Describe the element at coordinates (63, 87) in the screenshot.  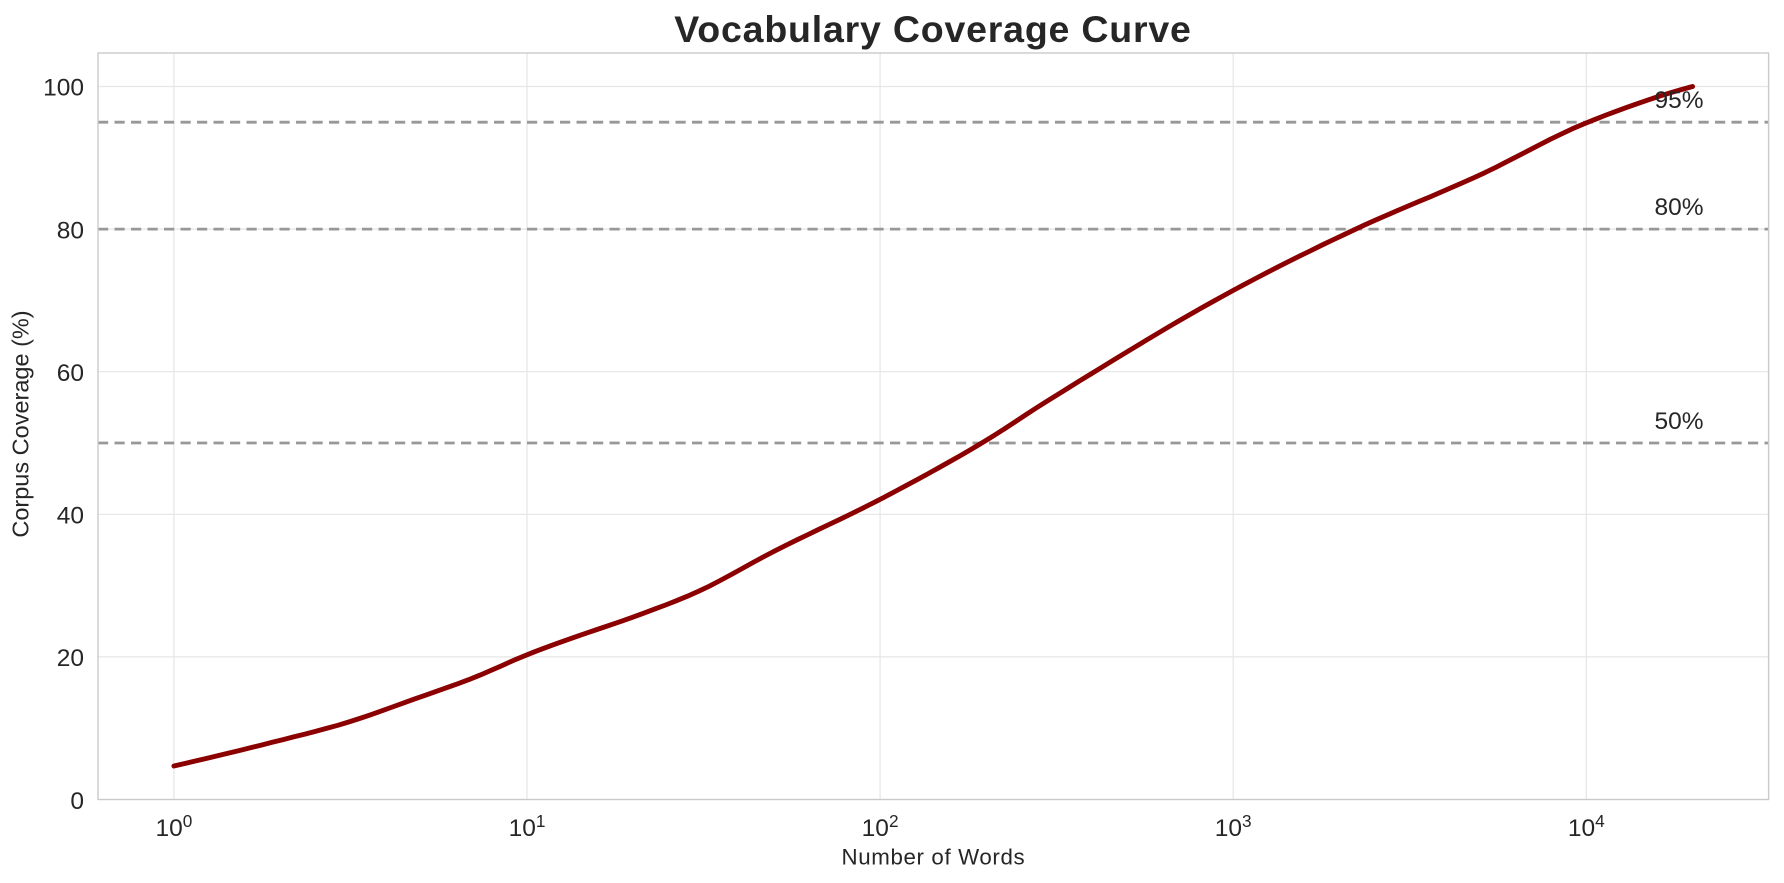
I see `svg-text: 100` at that location.